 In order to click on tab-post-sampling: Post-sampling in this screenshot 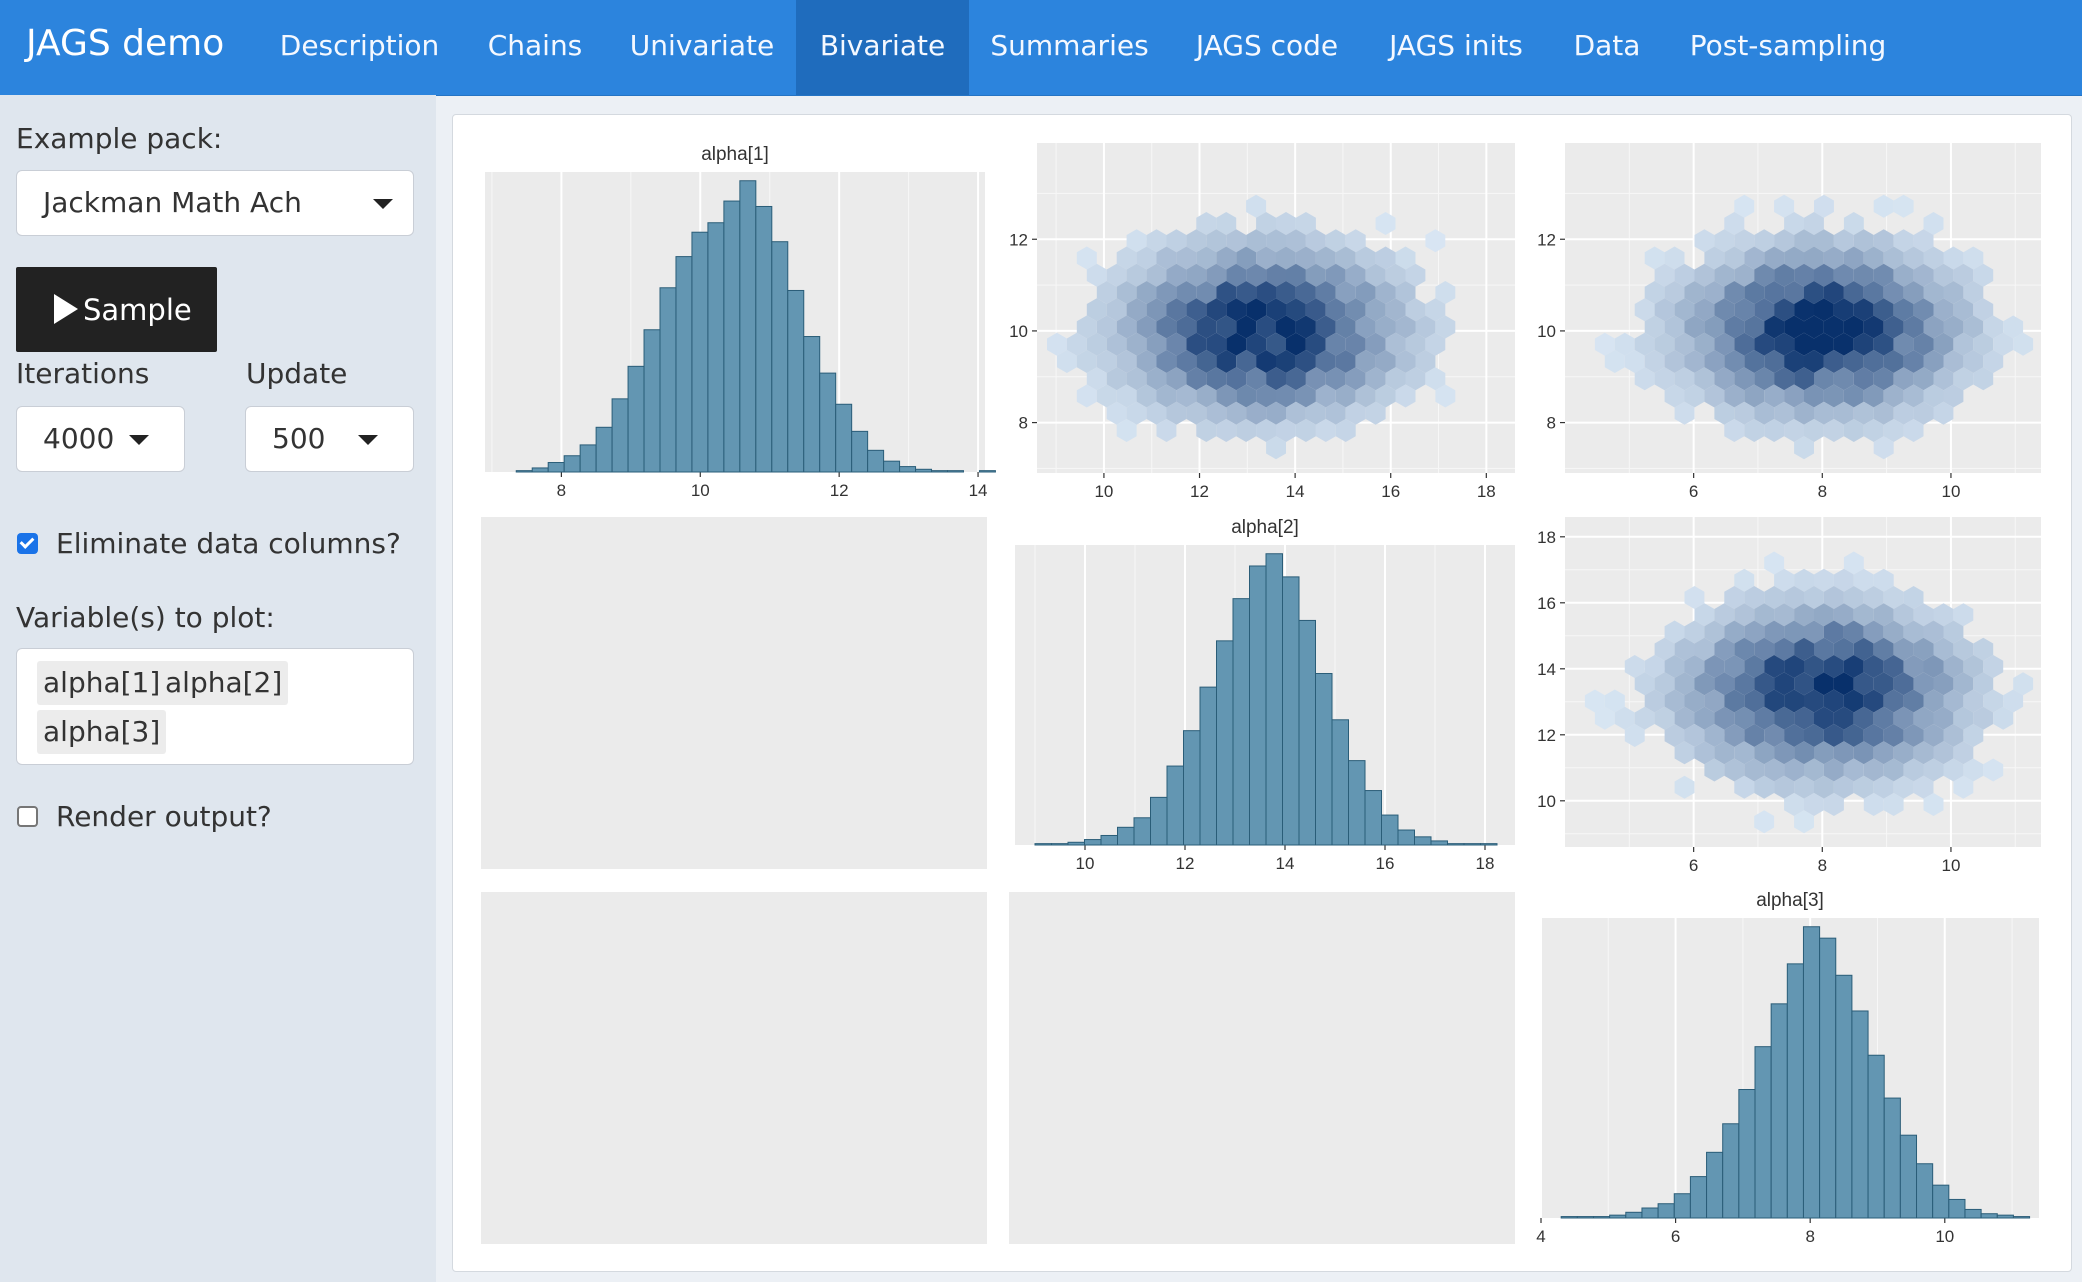, I will do `click(1788, 45)`.